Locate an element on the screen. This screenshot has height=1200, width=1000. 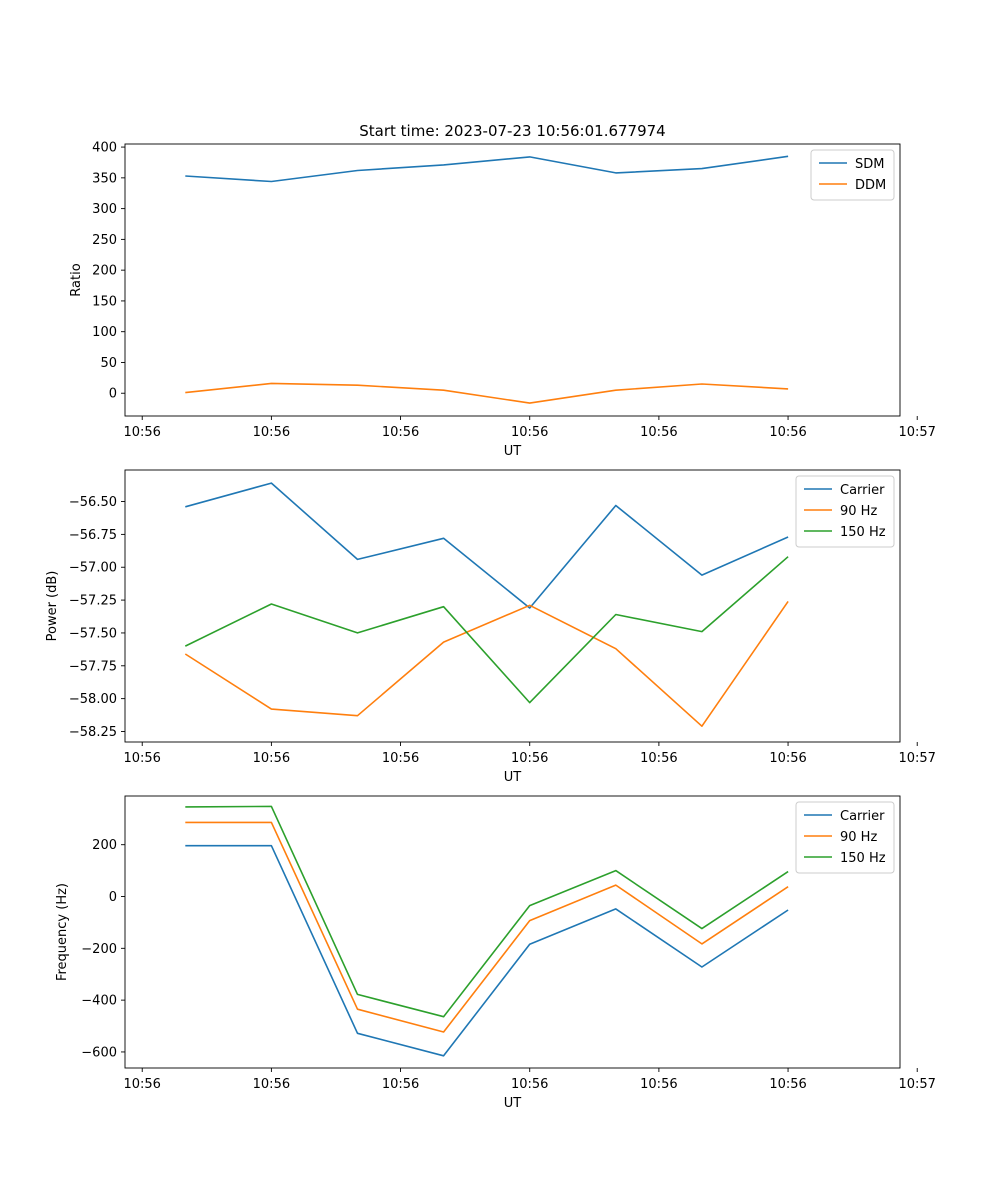
y-tick-label: 250 is located at coordinates (104, 240).